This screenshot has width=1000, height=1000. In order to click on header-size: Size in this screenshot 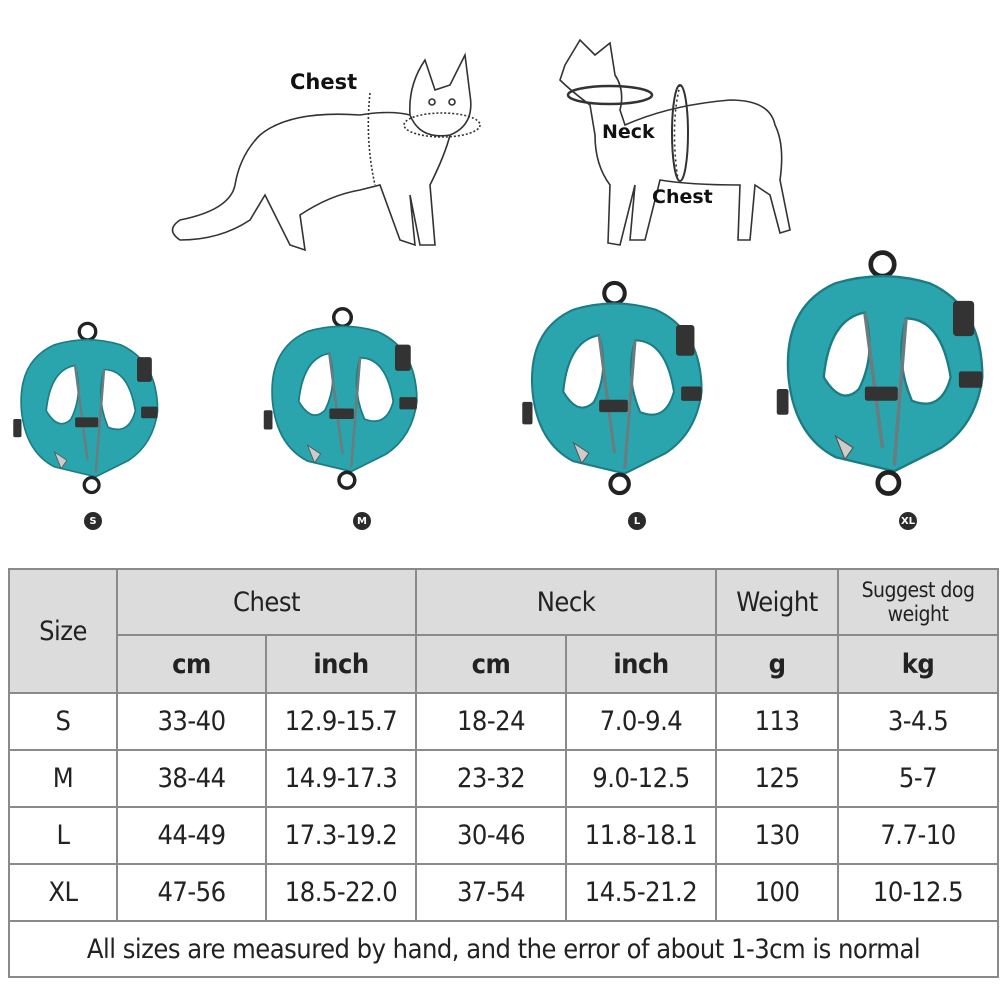, I will do `click(63, 631)`.